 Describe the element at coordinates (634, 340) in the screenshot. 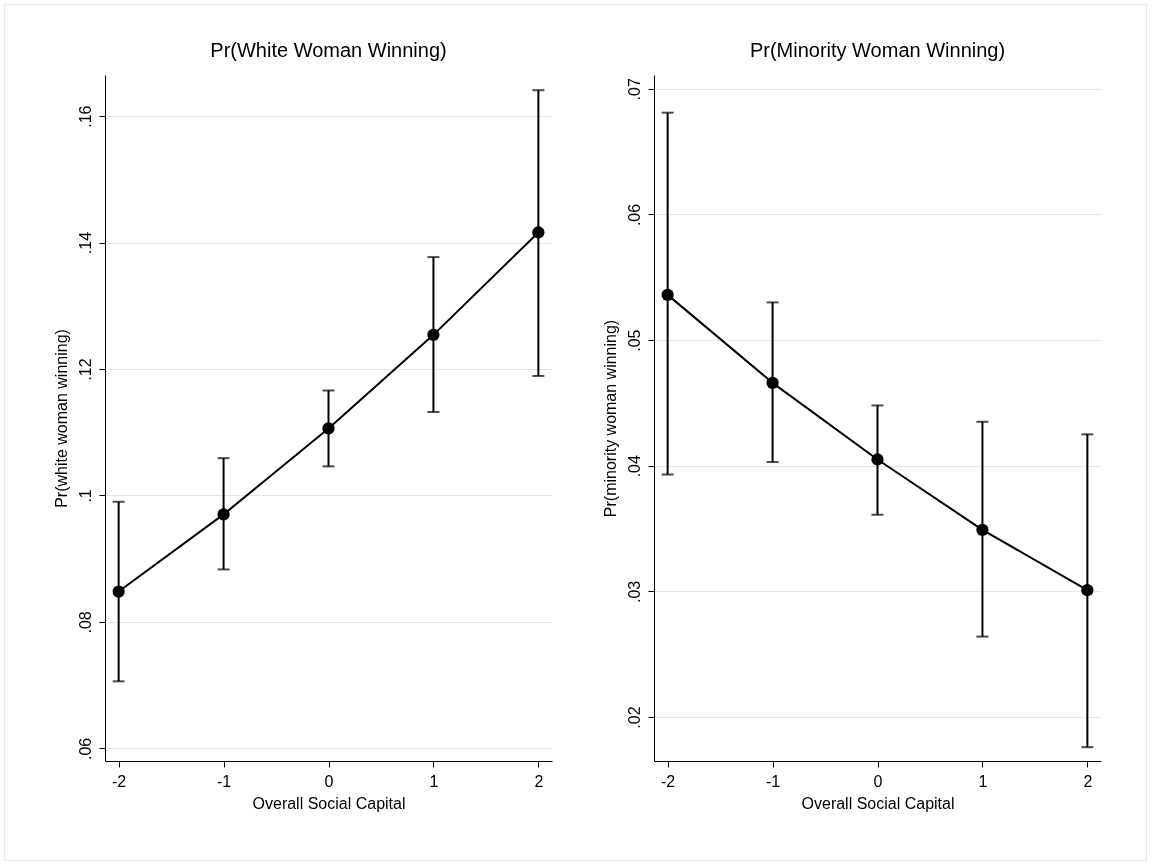

I see `y-tick-label: .05` at that location.